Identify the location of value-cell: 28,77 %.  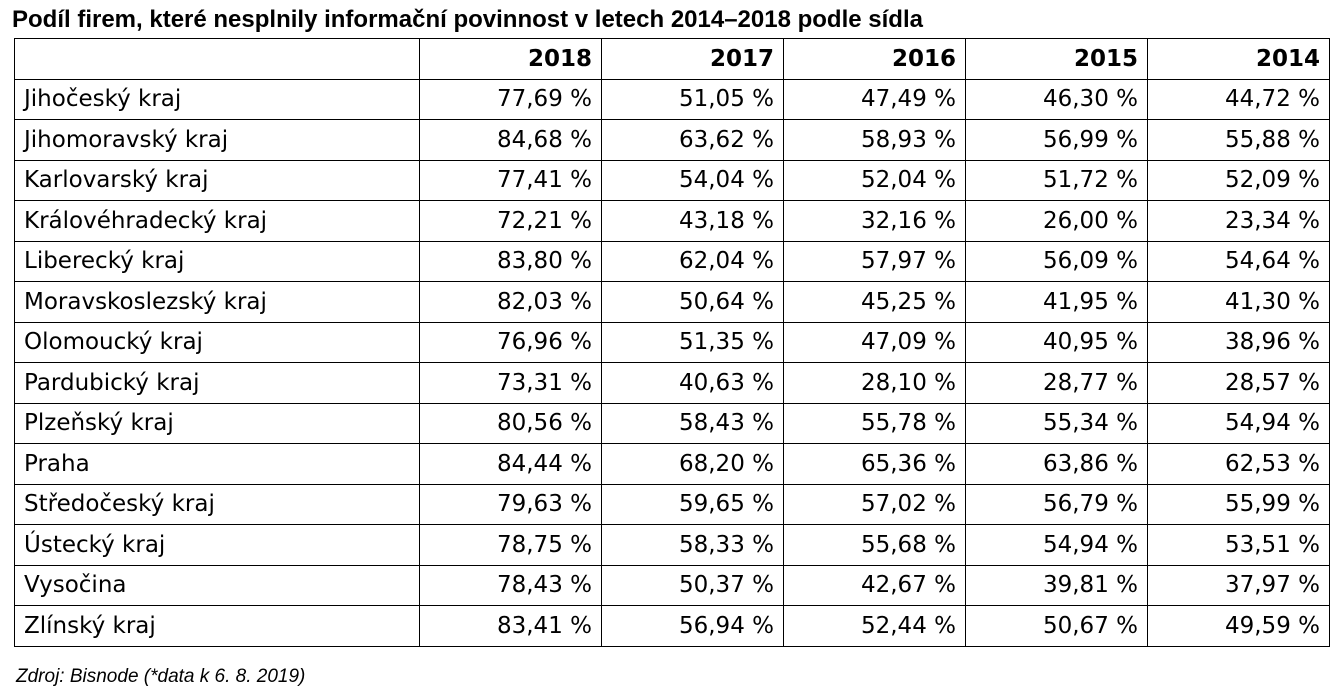
(1056, 383).